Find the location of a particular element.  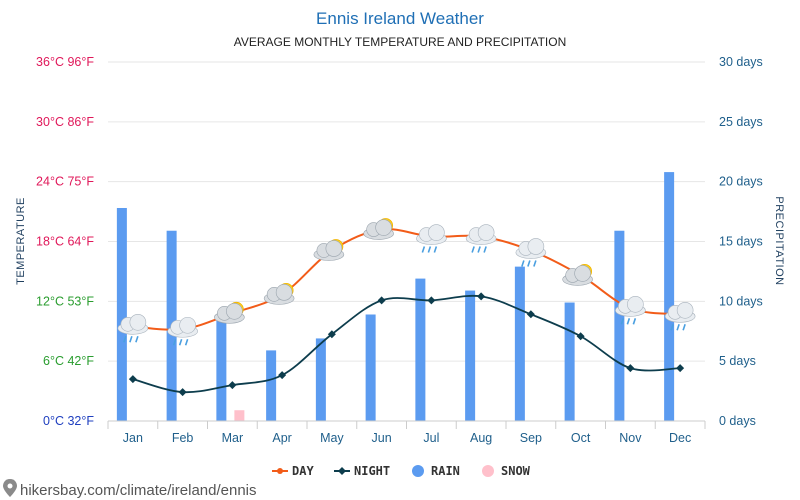

chart-legend: DAY NIGHT RAIN SNOW is located at coordinates (401, 471).